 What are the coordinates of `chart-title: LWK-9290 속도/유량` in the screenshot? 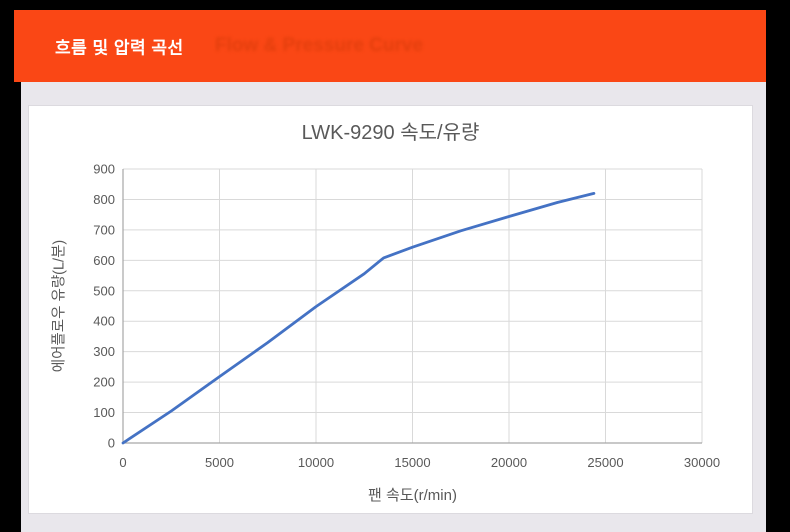 It's located at (390, 133).